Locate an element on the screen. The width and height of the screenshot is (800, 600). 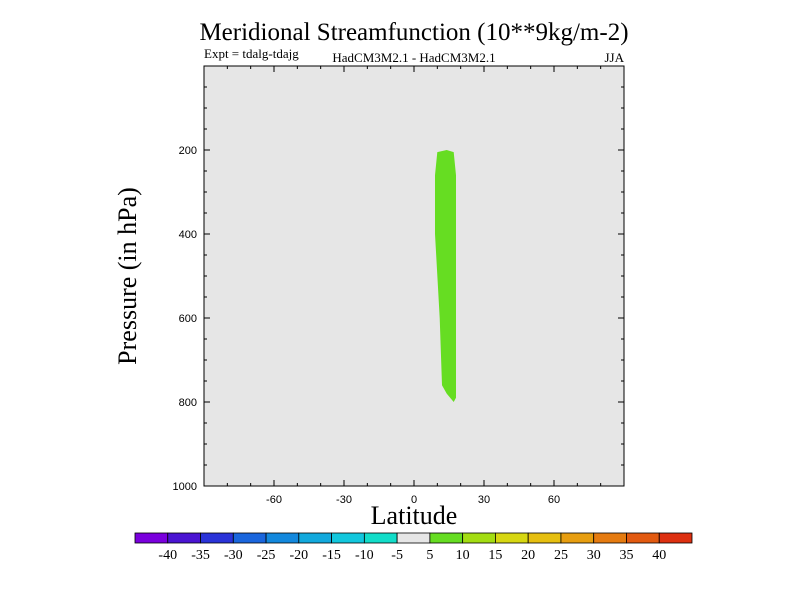
y-tick-label: 1000 is located at coordinates (185, 487).